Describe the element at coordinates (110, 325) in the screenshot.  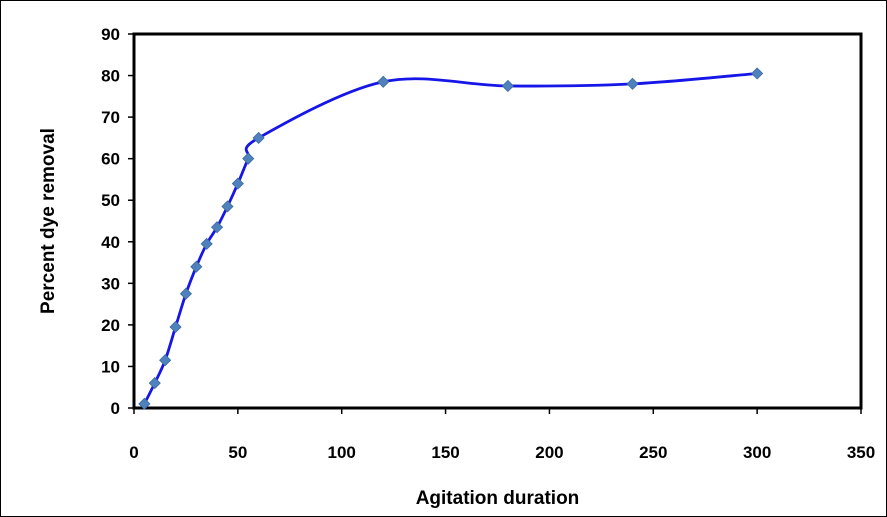
I see `y-tick-label: 20` at that location.